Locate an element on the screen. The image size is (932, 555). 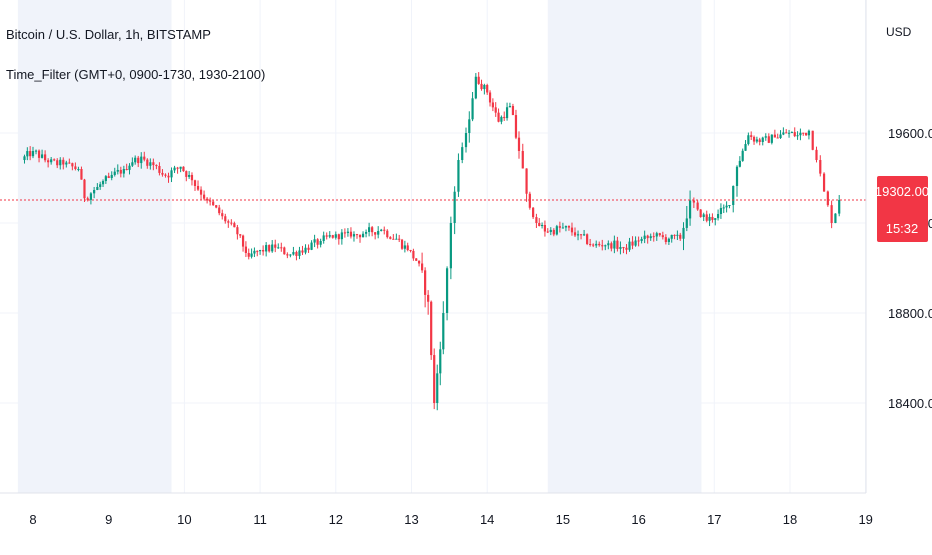
time-tick-label: 12 is located at coordinates (336, 519).